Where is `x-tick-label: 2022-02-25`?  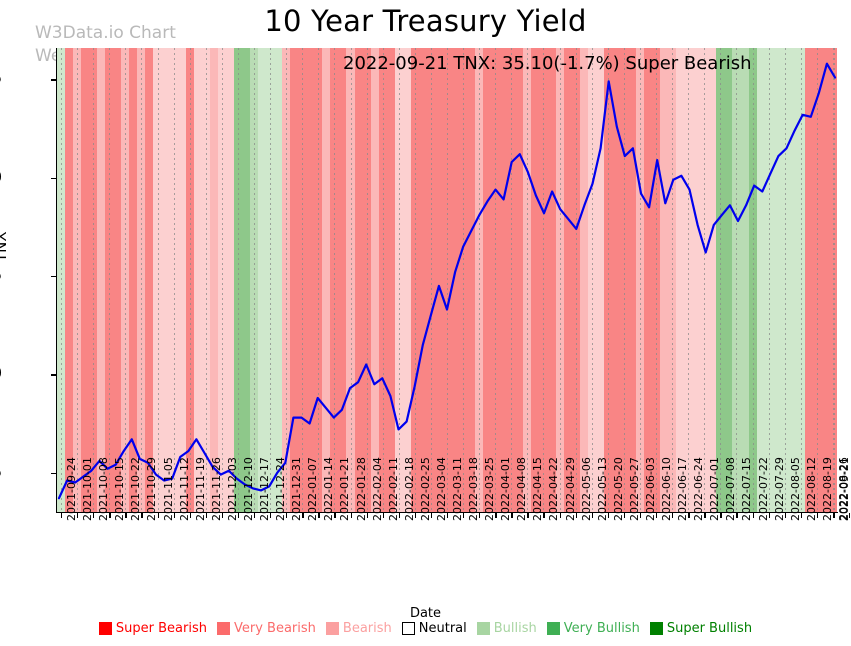 x-tick-label: 2022-02-25 is located at coordinates (425, 489).